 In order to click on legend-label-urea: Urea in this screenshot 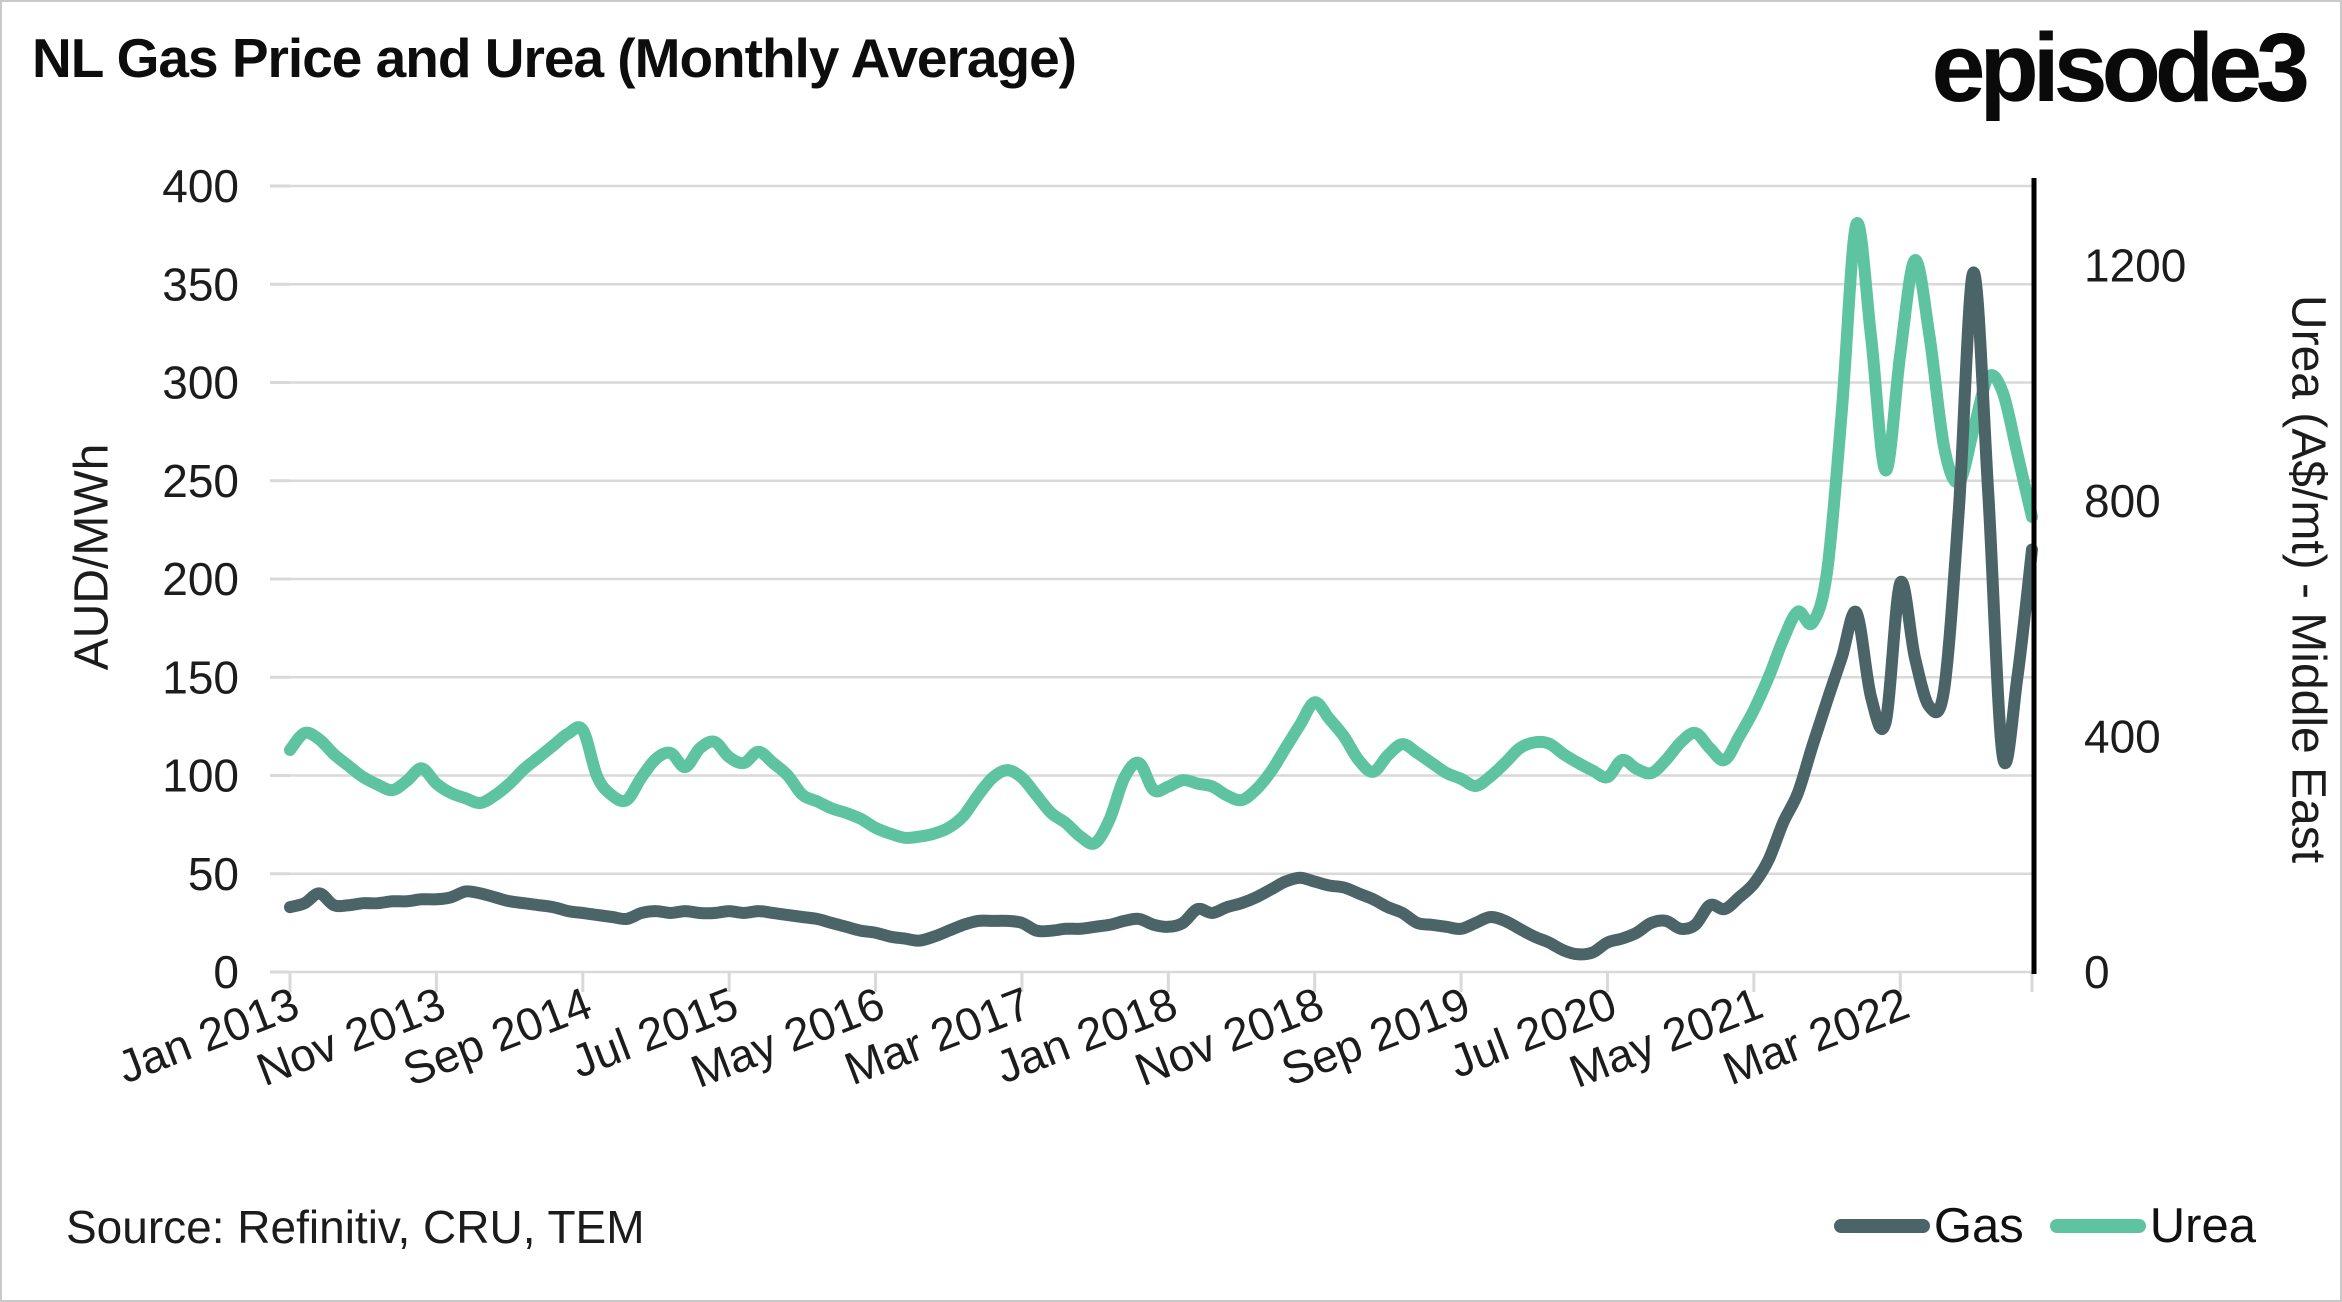, I will do `click(2202, 1226)`.